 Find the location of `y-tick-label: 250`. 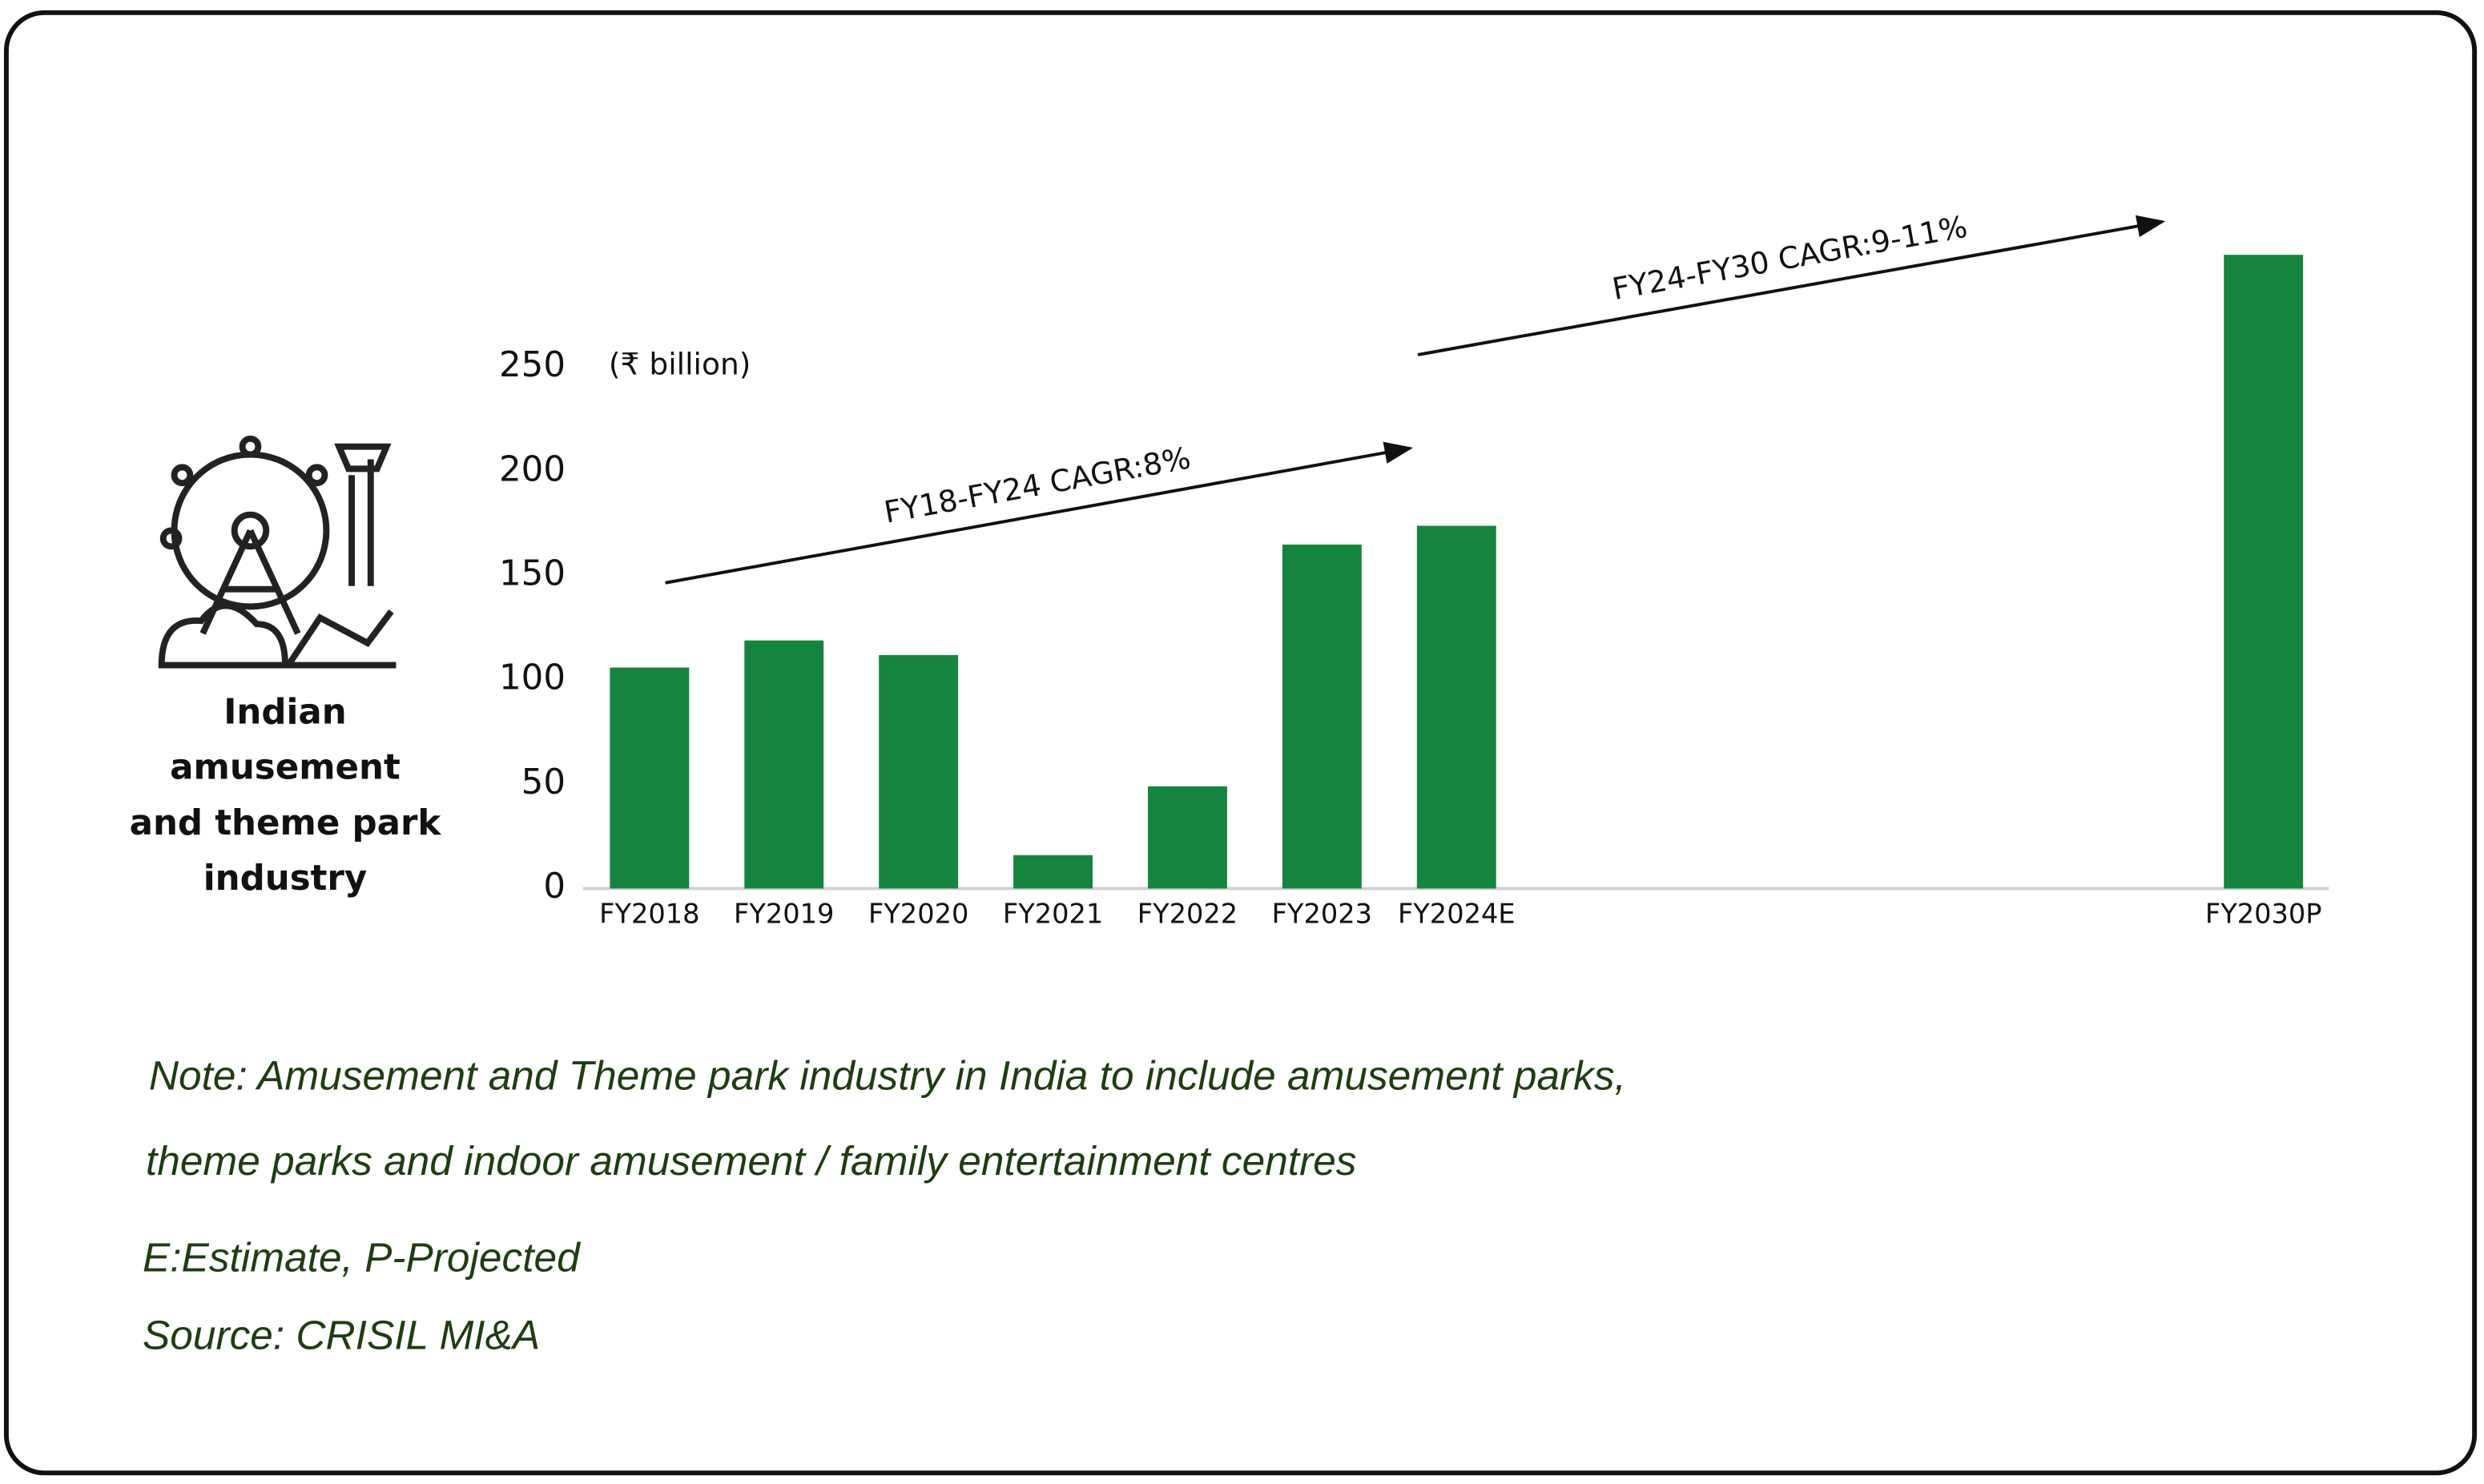

y-tick-label: 250 is located at coordinates (532, 365).